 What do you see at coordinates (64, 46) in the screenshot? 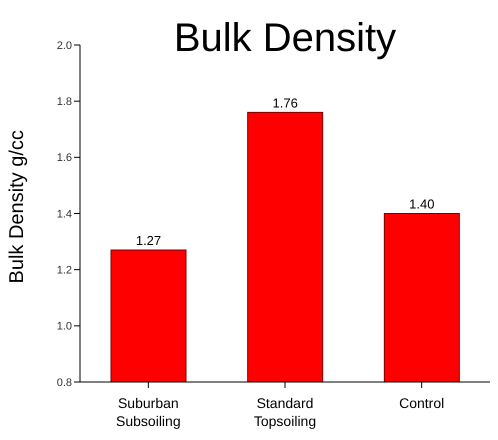
I see `text: 2.0` at bounding box center [64, 46].